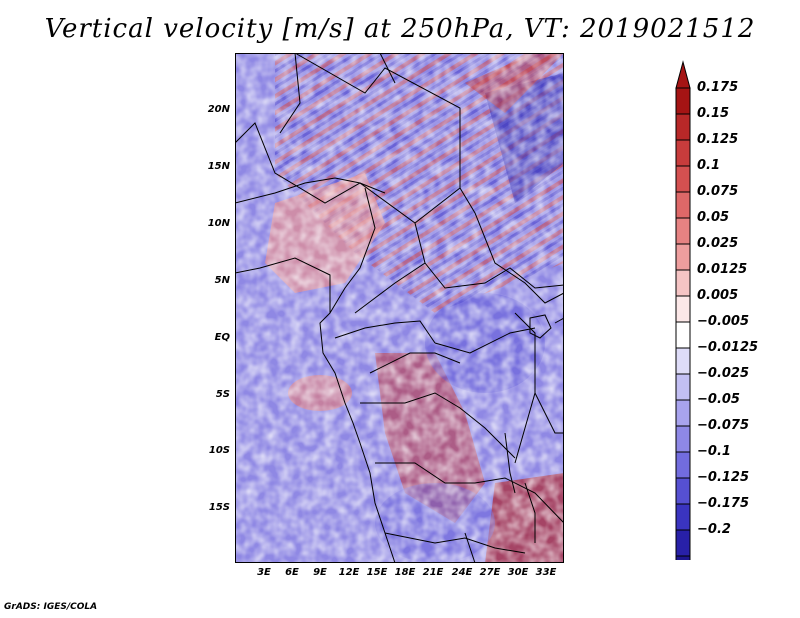  I want to click on colorbar-label: 0.05, so click(713, 217).